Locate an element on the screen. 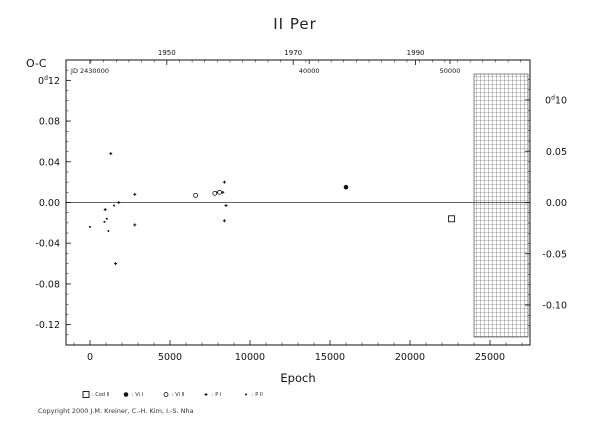  y-left-tick-label: 0.08 is located at coordinates (49, 122).